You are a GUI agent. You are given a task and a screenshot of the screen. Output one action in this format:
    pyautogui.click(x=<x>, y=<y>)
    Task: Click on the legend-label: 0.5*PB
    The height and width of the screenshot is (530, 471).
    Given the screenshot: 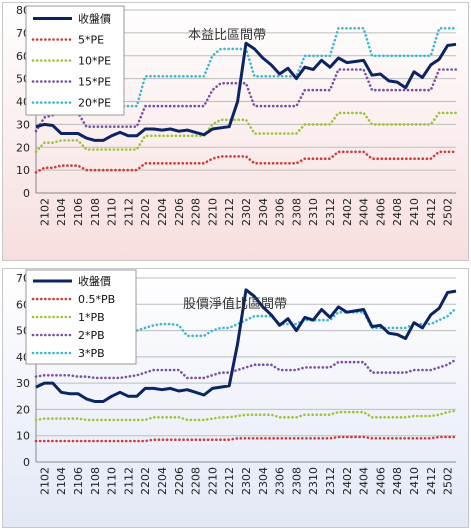 What is the action you would take?
    pyautogui.click(x=96, y=299)
    